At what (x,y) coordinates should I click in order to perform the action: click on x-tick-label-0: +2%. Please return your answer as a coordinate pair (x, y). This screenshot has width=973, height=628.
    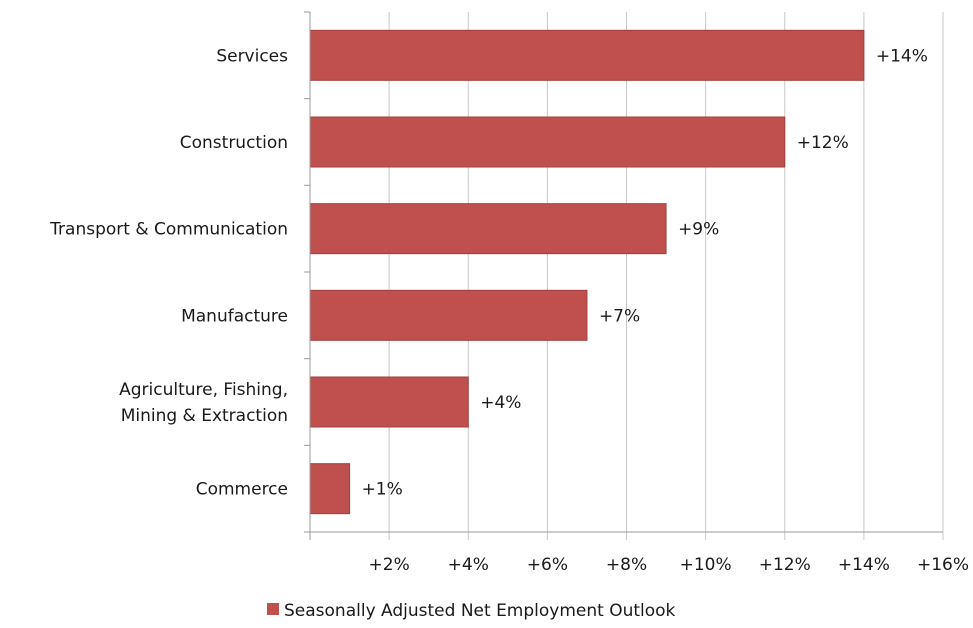
    Looking at the image, I should click on (389, 565).